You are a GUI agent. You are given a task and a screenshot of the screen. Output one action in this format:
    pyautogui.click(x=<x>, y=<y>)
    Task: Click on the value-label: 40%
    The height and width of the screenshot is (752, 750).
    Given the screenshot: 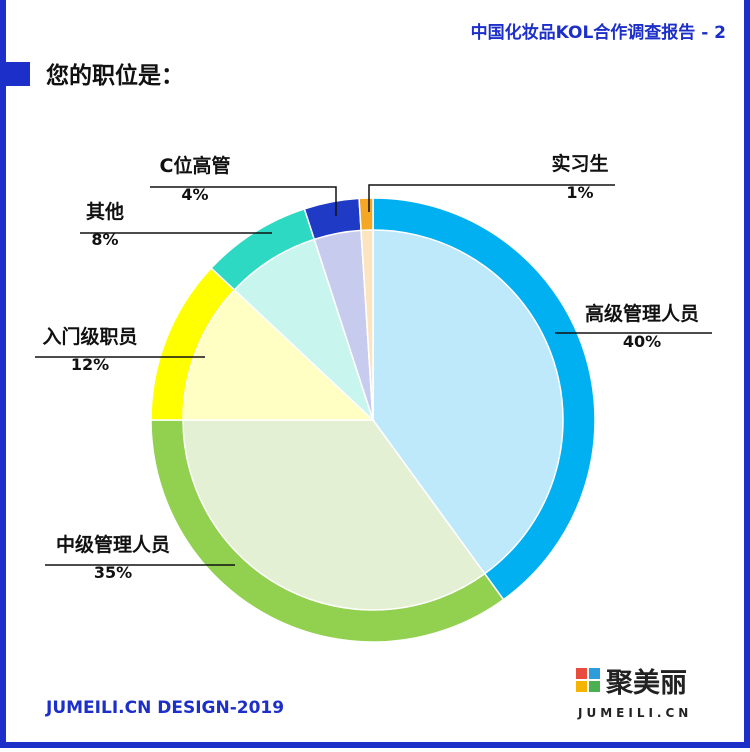 What is the action you would take?
    pyautogui.click(x=642, y=341)
    